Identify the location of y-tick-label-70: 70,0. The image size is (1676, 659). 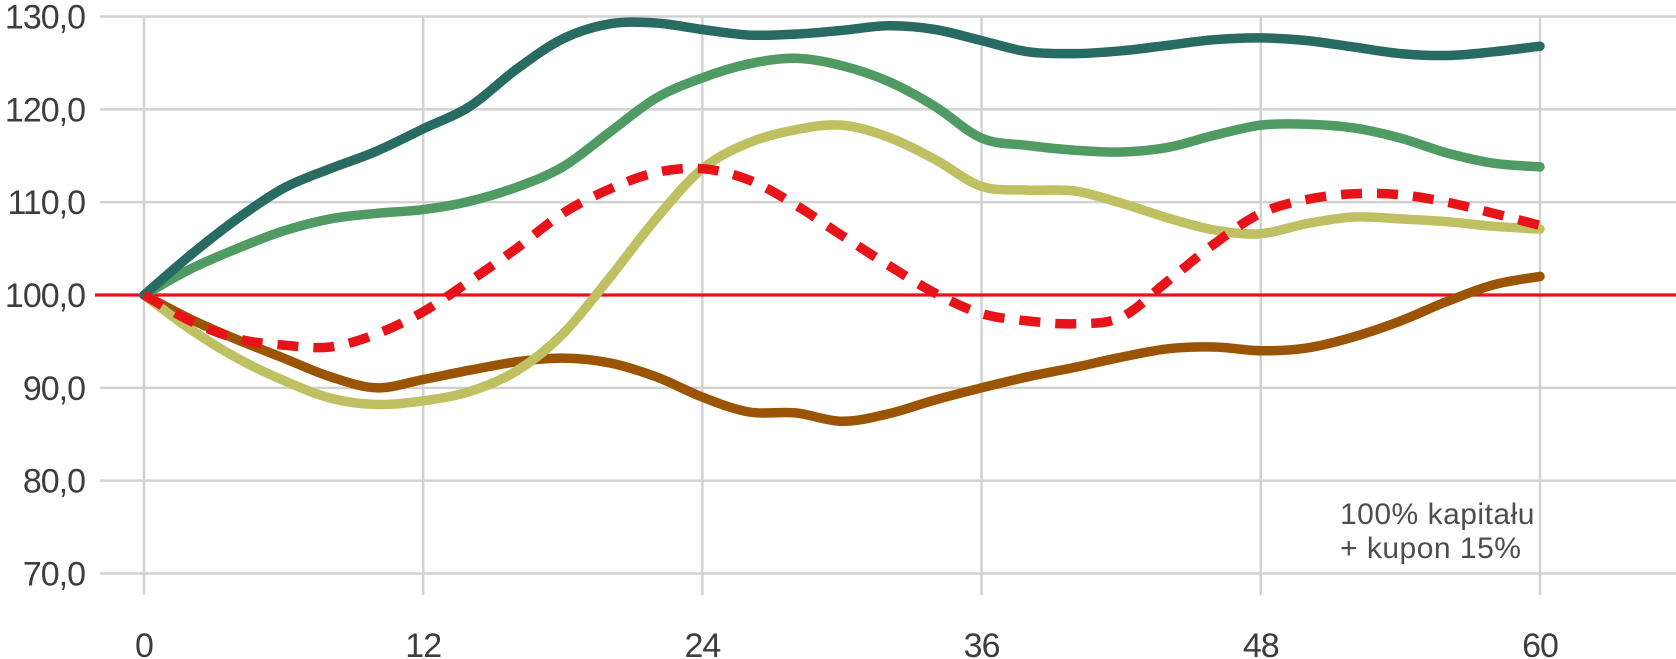
(54, 574).